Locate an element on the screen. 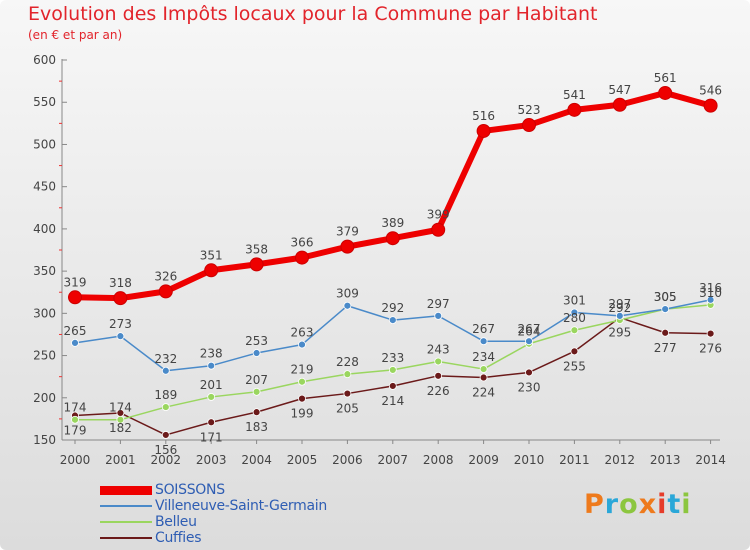  y-tick-label: 400 is located at coordinates (44, 229).